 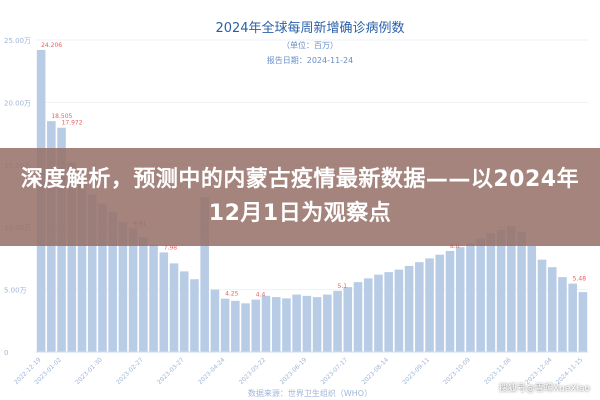 I want to click on value-label: 5.48, so click(x=580, y=279).